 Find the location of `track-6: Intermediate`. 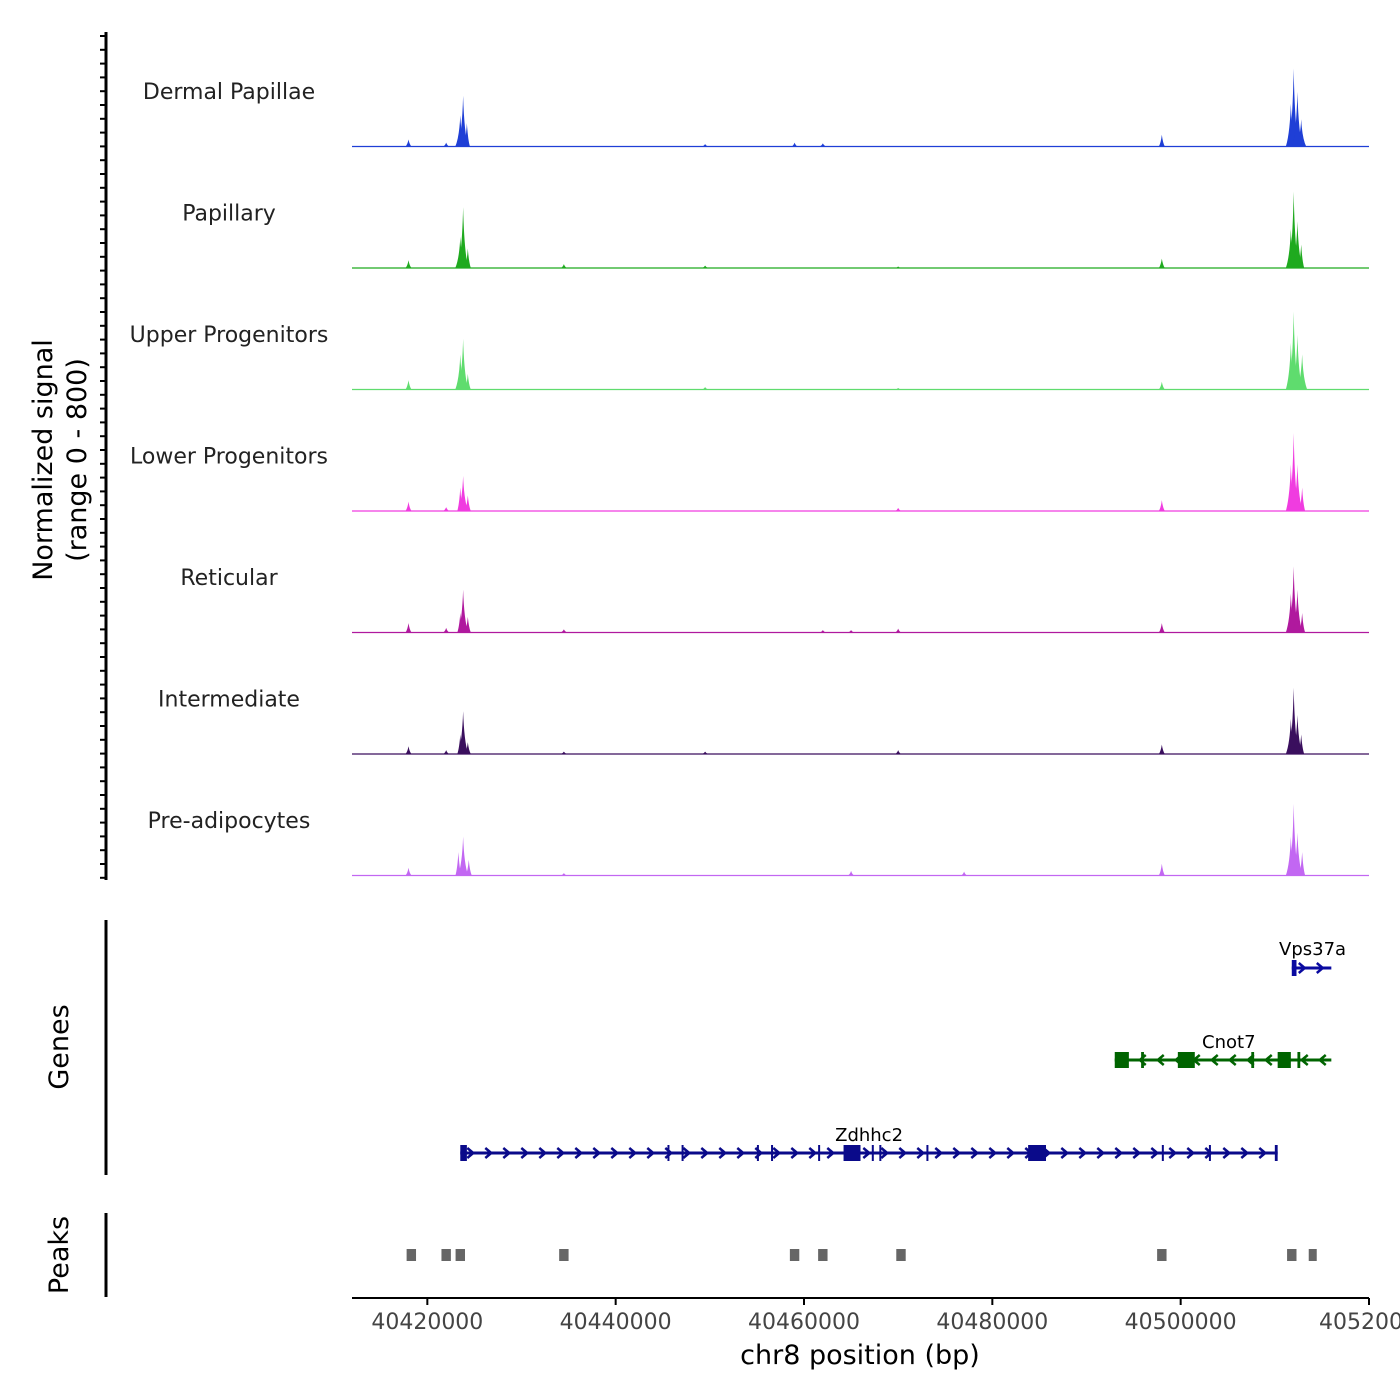

track-6: Intermediate is located at coordinates (763, 721).